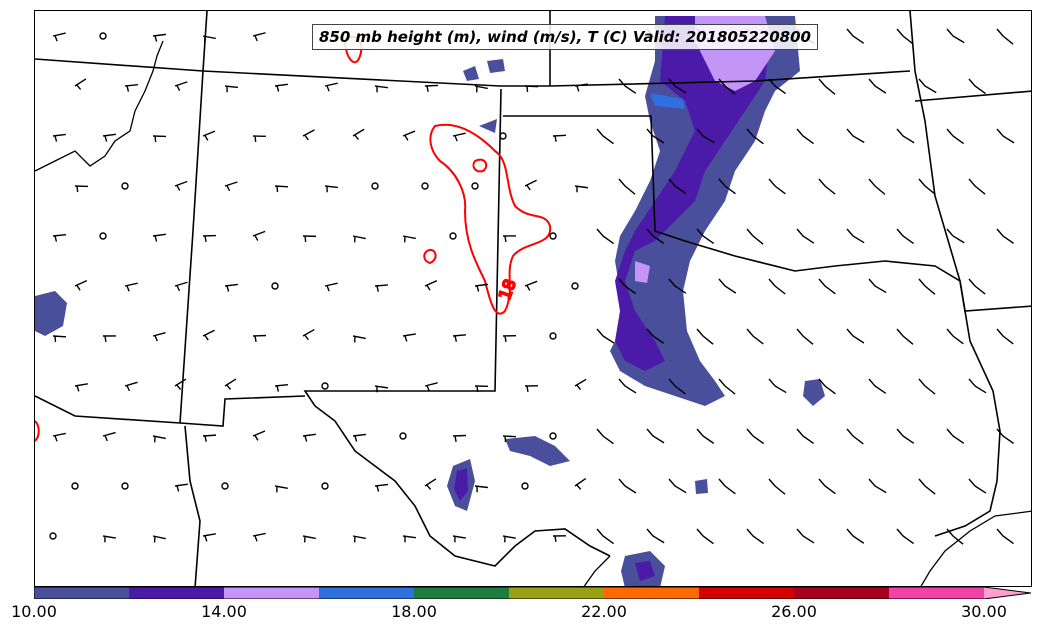 Image resolution: width=1041 pixels, height=633 pixels. Describe the element at coordinates (537, 451) in the screenshot. I see `shaded-region-central` at that location.